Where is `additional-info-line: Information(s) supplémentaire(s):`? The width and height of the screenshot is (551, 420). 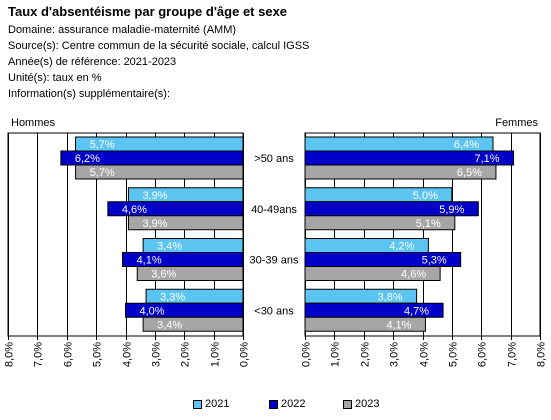 additional-info-line: Information(s) supplémentaire(s): is located at coordinates (89, 94).